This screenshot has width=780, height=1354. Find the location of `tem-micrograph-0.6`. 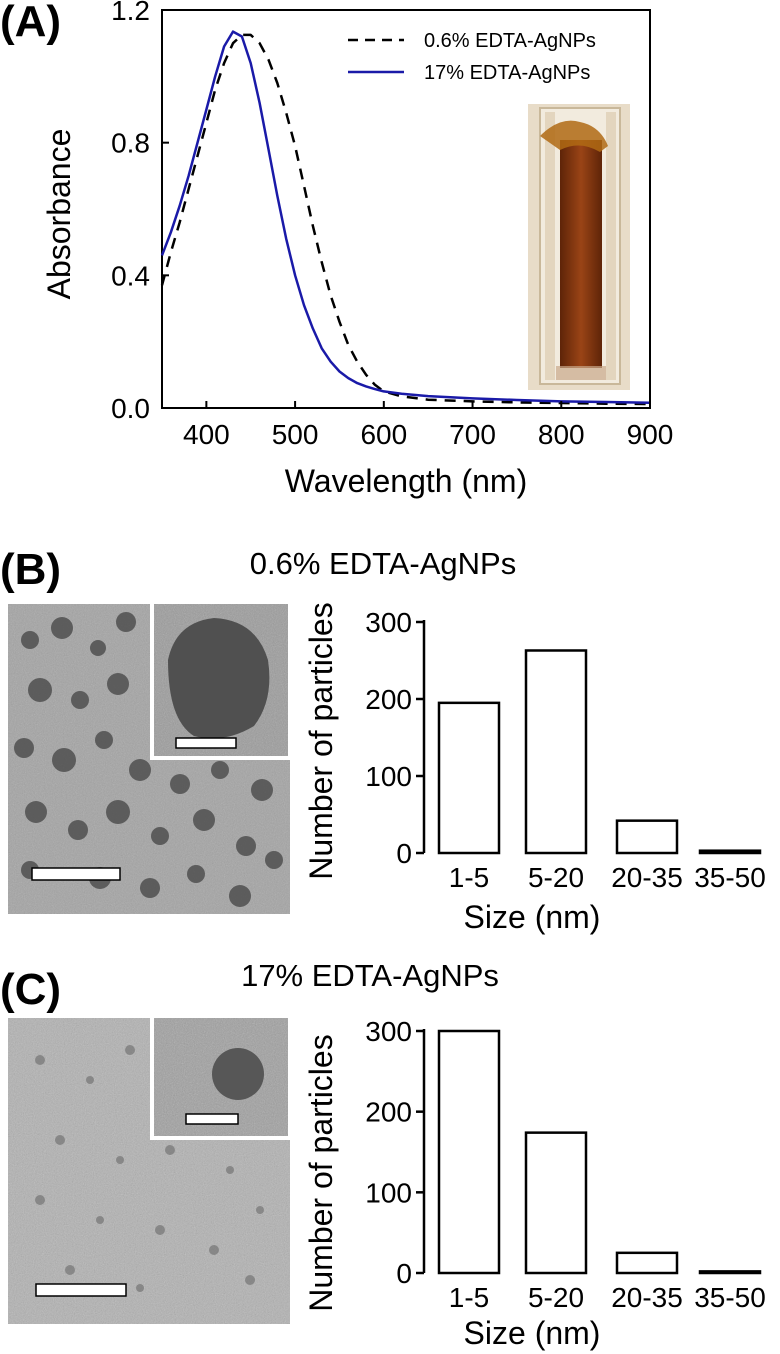

tem-micrograph-0.6 is located at coordinates (149, 758).